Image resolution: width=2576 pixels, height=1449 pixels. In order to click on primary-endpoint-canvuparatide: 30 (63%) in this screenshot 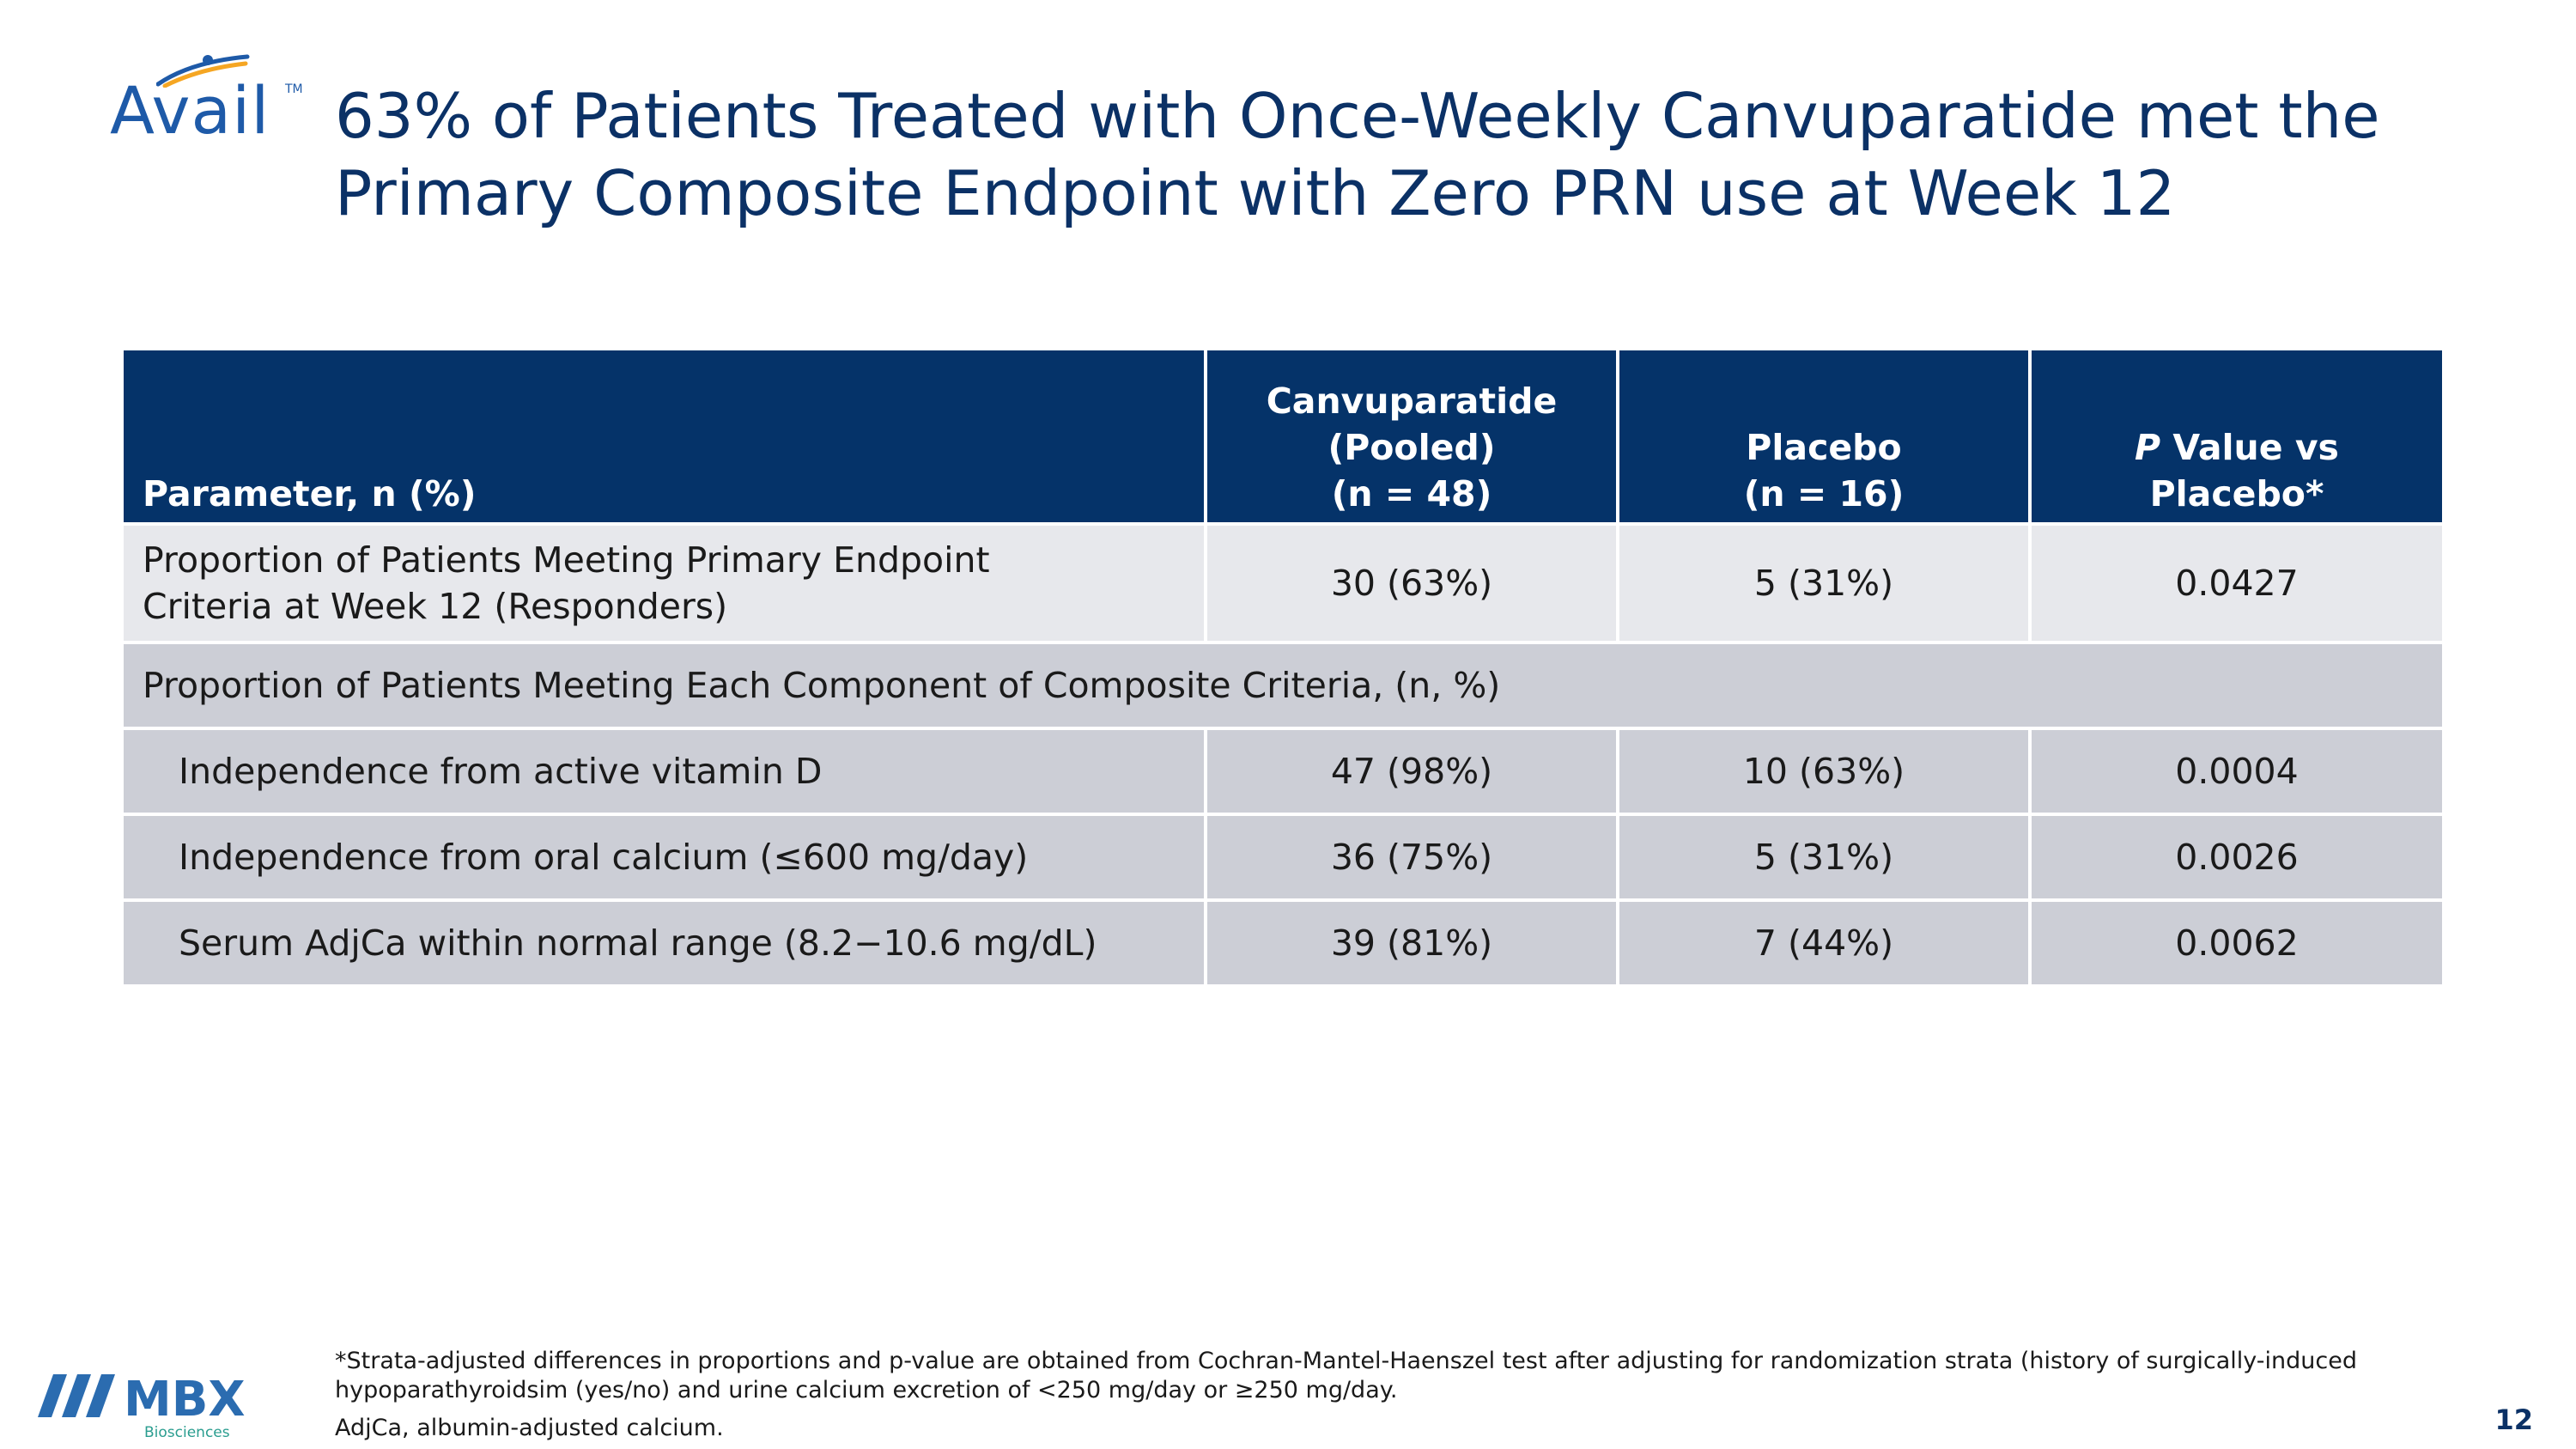, I will do `click(1411, 582)`.